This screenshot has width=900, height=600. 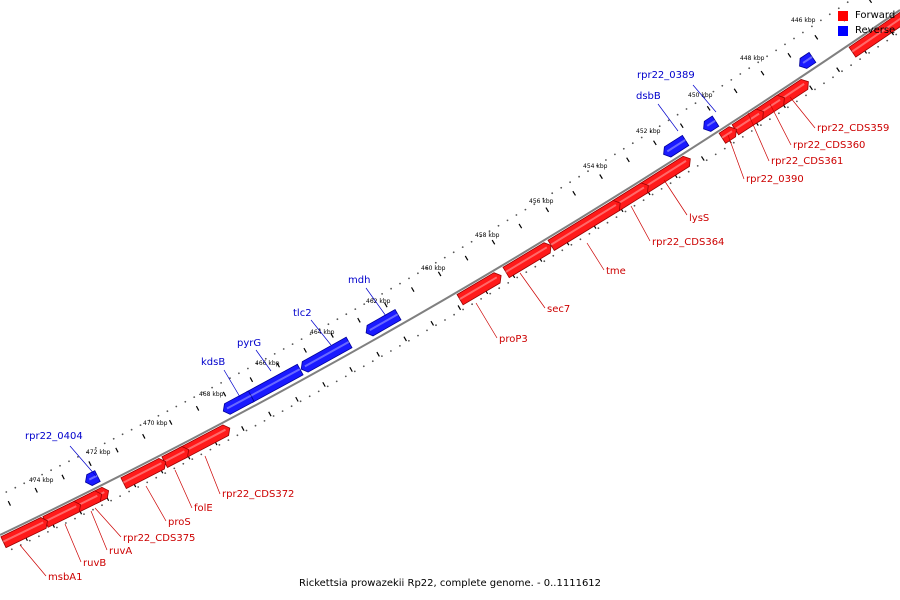 I want to click on tick-label: 468 kbp, so click(x=211, y=394).